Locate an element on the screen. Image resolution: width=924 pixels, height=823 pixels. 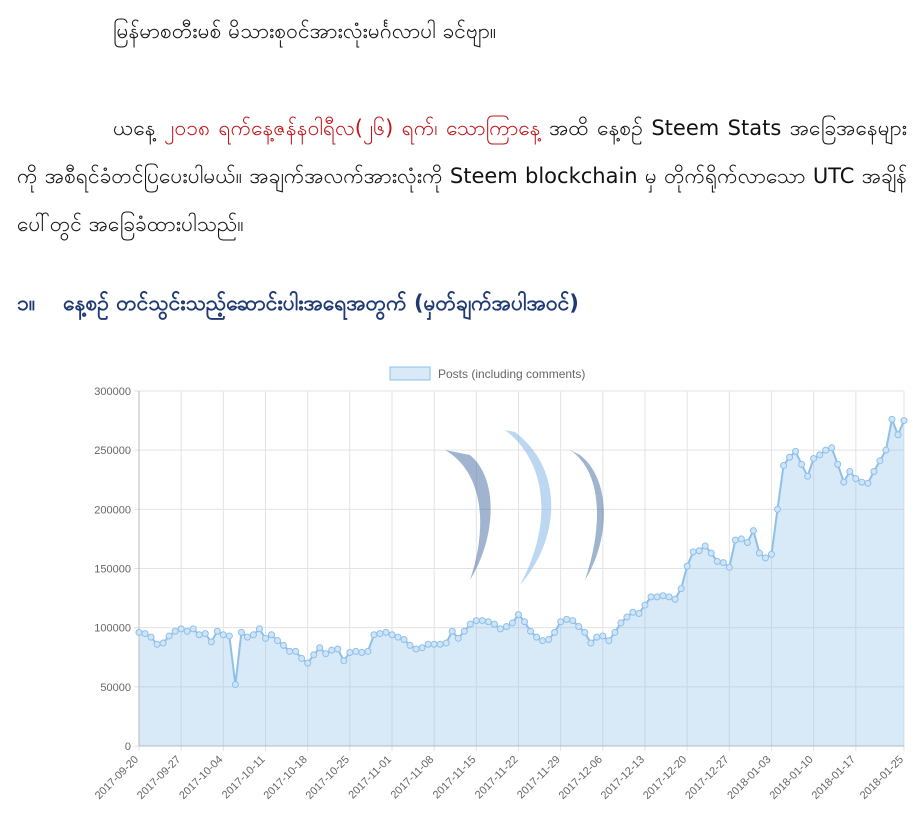
steem-logo is located at coordinates (524, 507).